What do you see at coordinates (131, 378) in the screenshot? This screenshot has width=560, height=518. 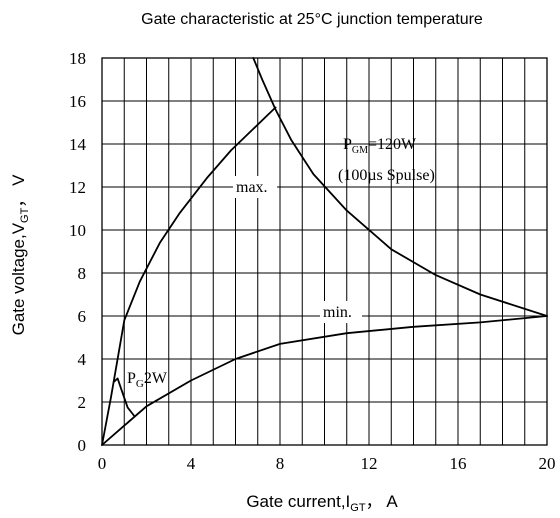 I see `pg-label-main: P` at bounding box center [131, 378].